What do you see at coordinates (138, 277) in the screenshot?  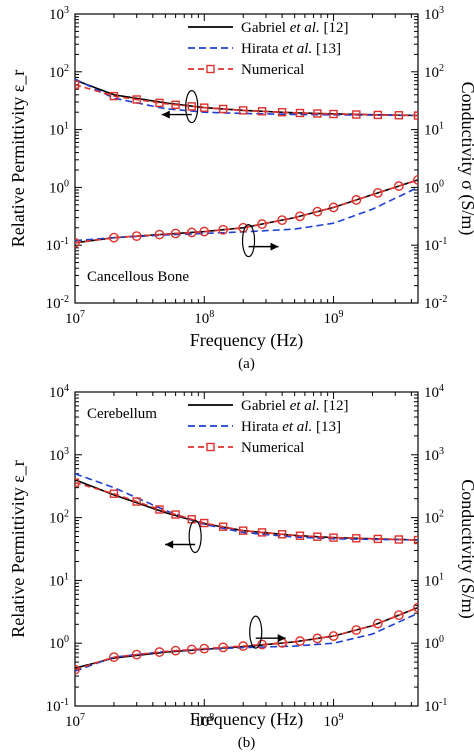 I see `panel-annotation: Cancellous Bone` at bounding box center [138, 277].